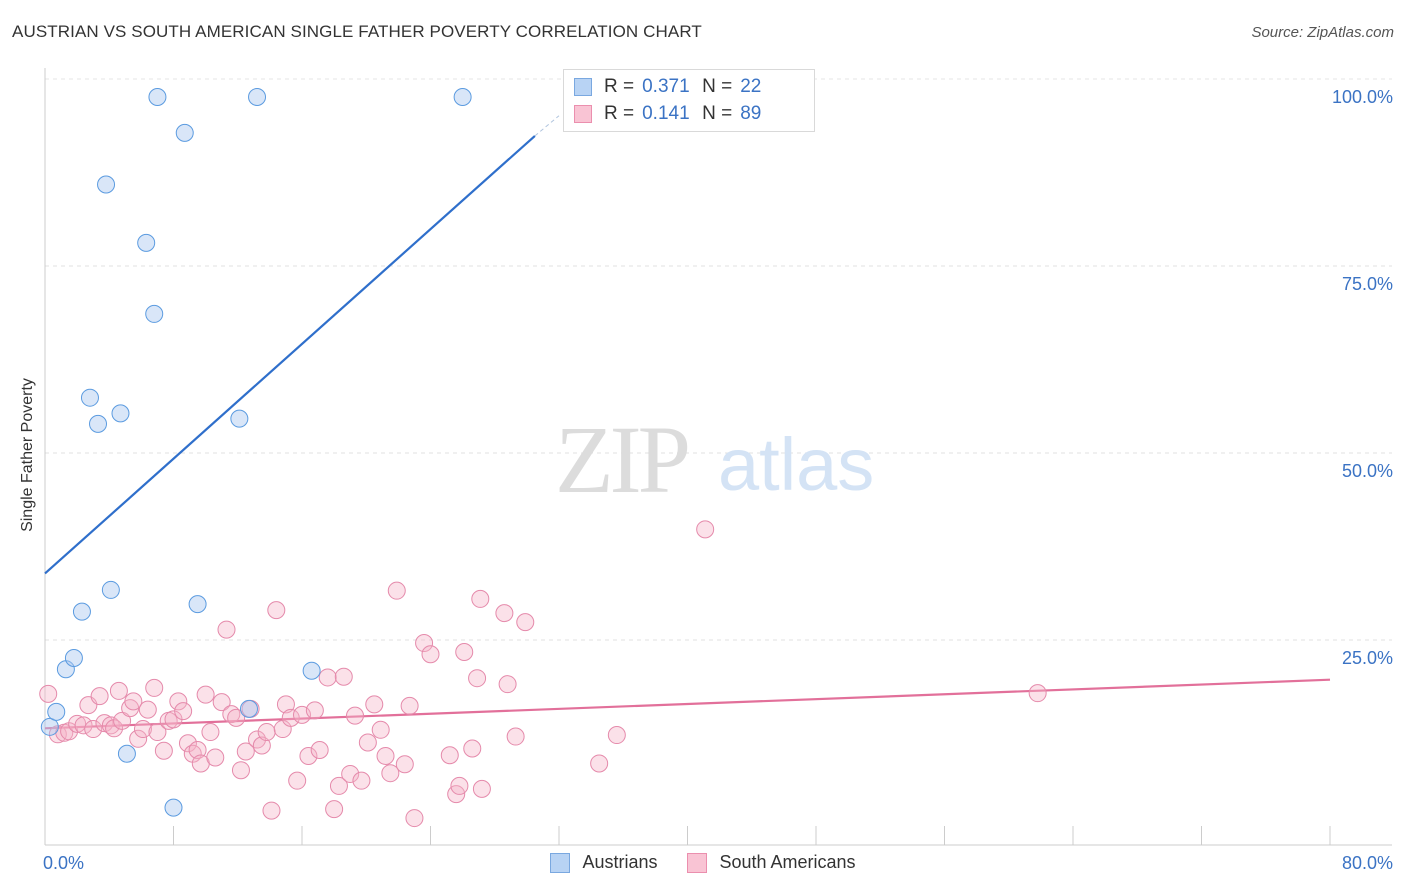  I want to click on legend-label-south-americans: South Americans, so click(787, 862).